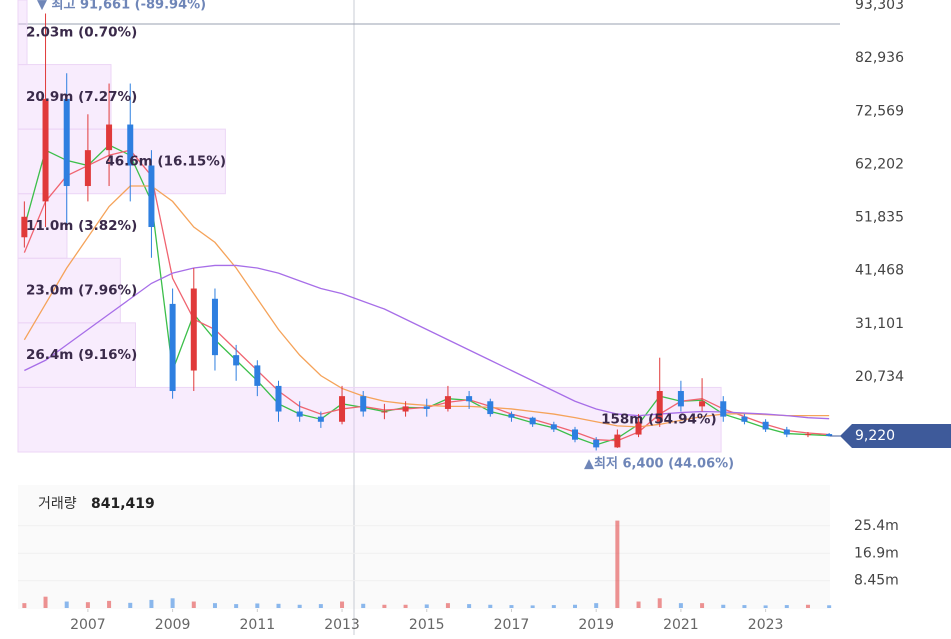 Image resolution: width=951 pixels, height=639 pixels. What do you see at coordinates (424, 568) in the screenshot?
I see `grid` at bounding box center [424, 568].